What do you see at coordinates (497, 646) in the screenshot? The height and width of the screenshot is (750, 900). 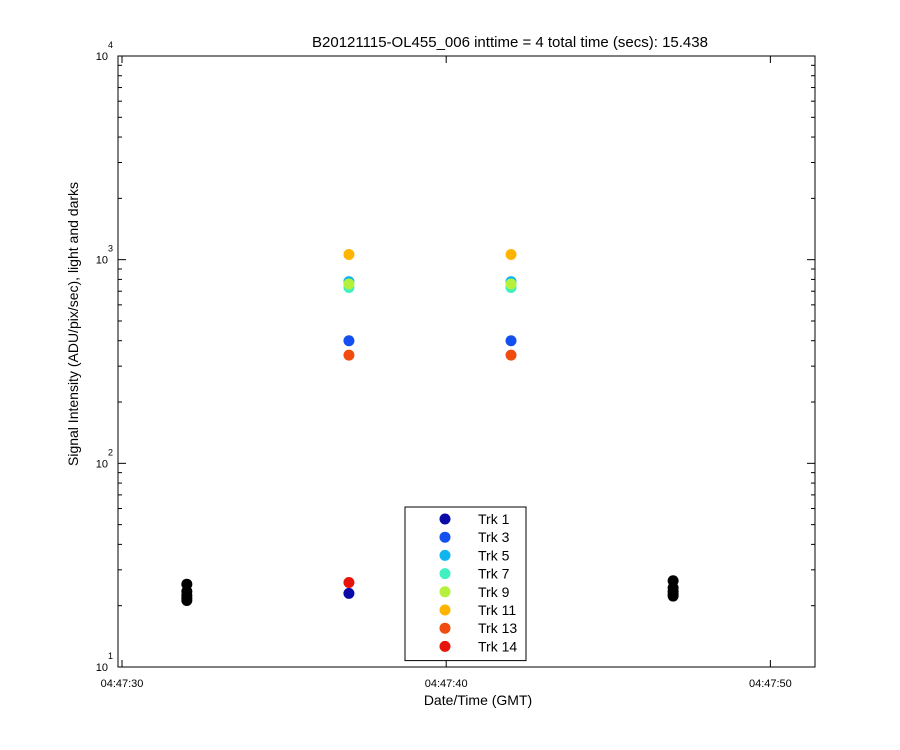 I see `legend-label: Trk 14` at bounding box center [497, 646].